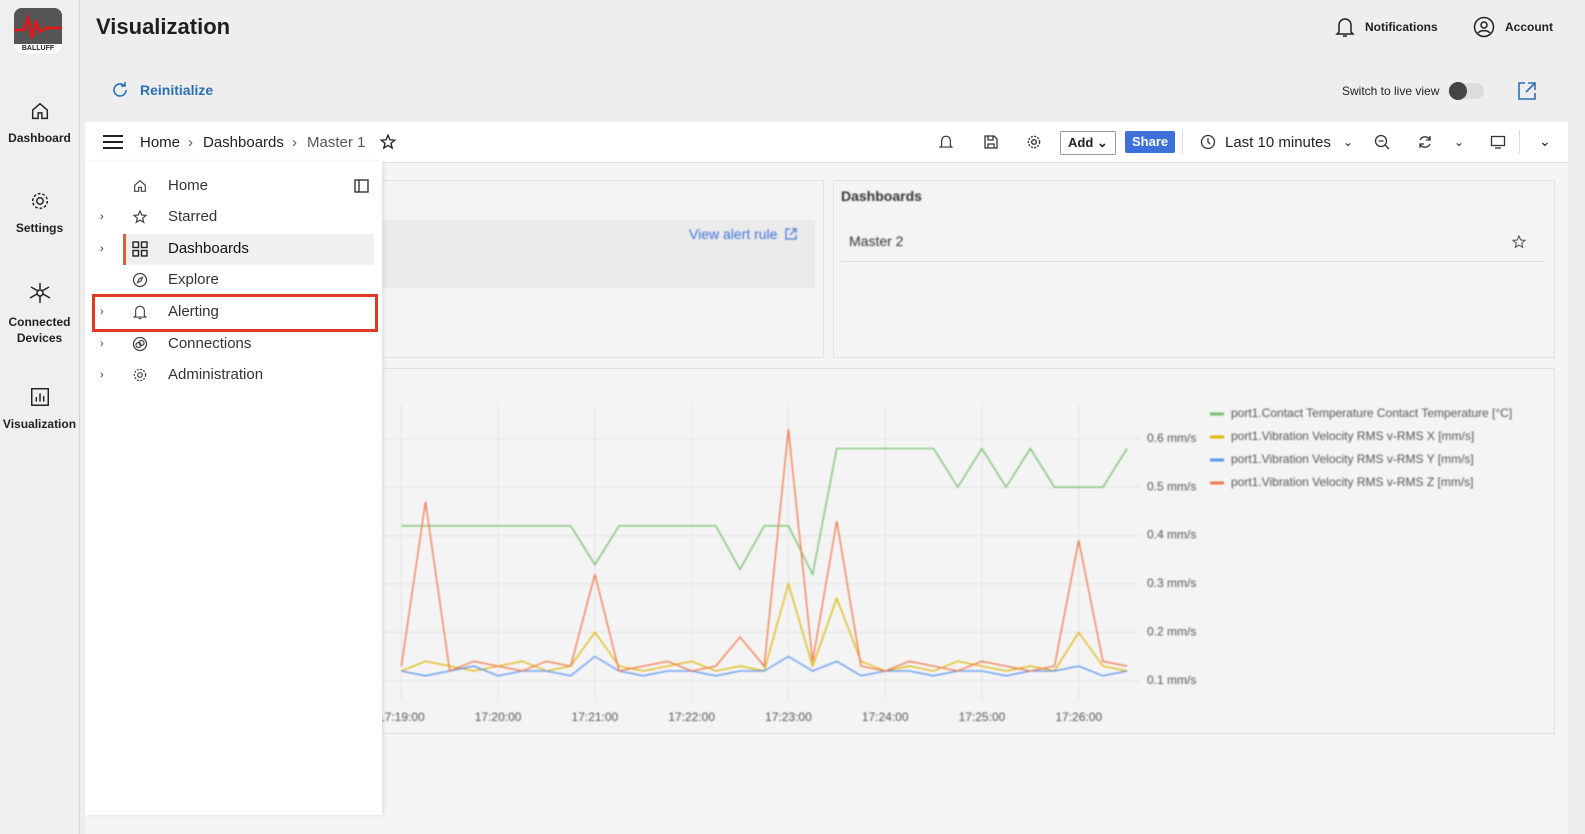 This screenshot has width=1585, height=834. I want to click on menu-label: Home, so click(188, 185).